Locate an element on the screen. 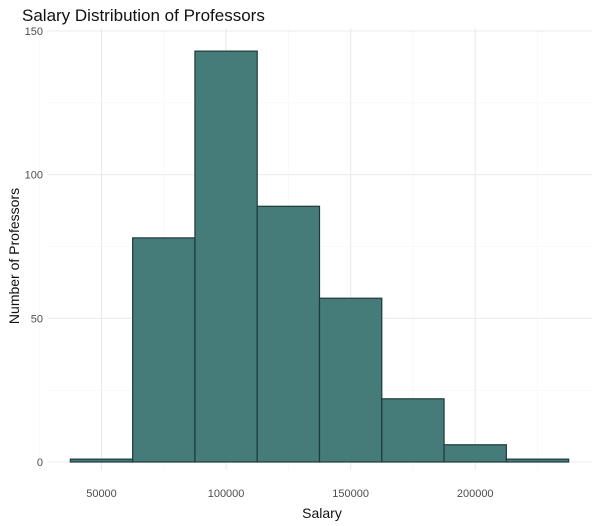 Image resolution: width=600 pixels, height=526 pixels. chart-title: Salary Distribution of Professors is located at coordinates (143, 15).